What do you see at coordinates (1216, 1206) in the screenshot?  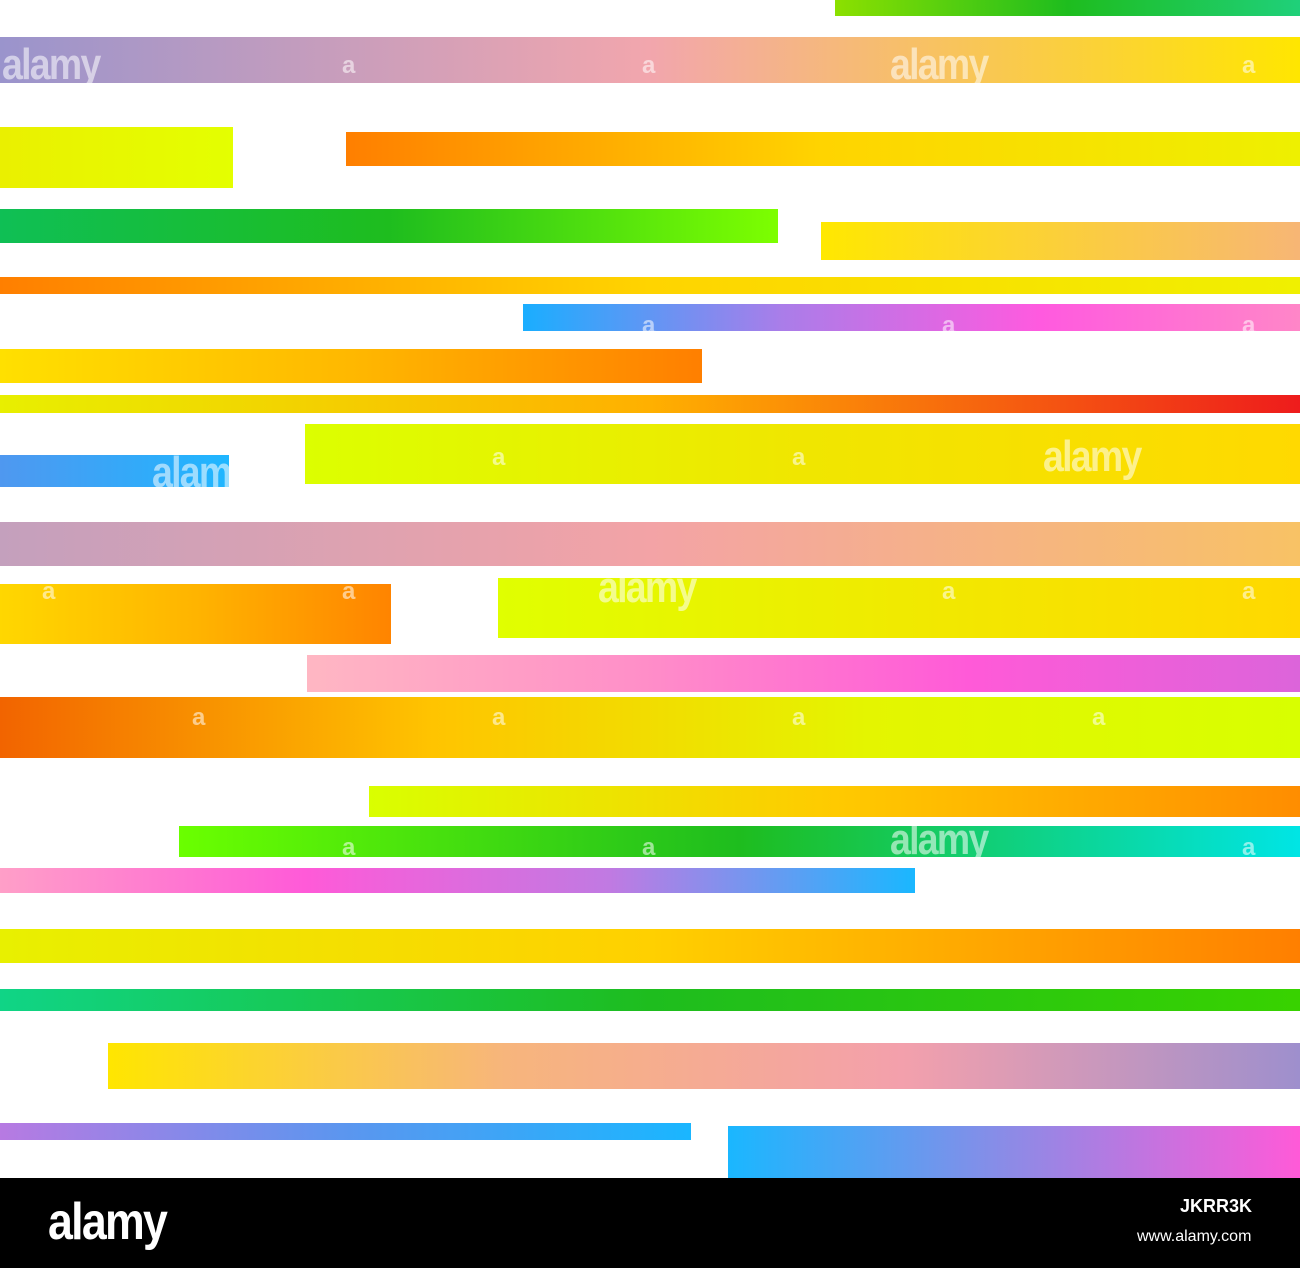 I see `image-id-label: JKRR3K` at bounding box center [1216, 1206].